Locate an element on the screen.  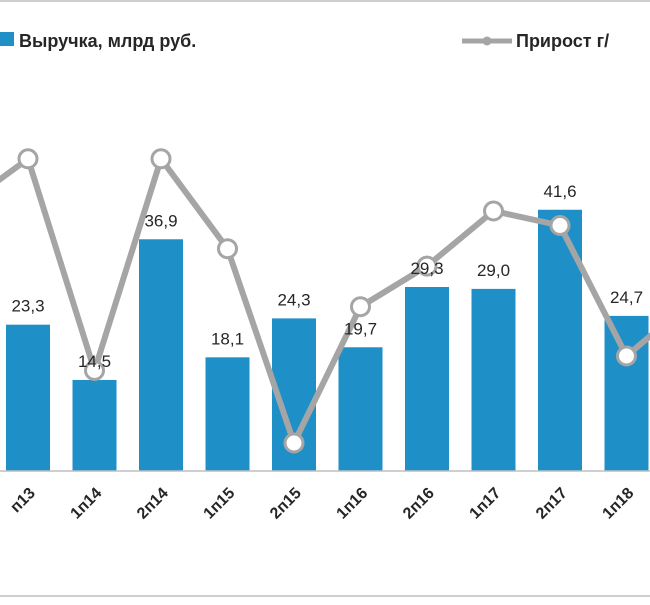
bar-2п16 is located at coordinates (427, 378).